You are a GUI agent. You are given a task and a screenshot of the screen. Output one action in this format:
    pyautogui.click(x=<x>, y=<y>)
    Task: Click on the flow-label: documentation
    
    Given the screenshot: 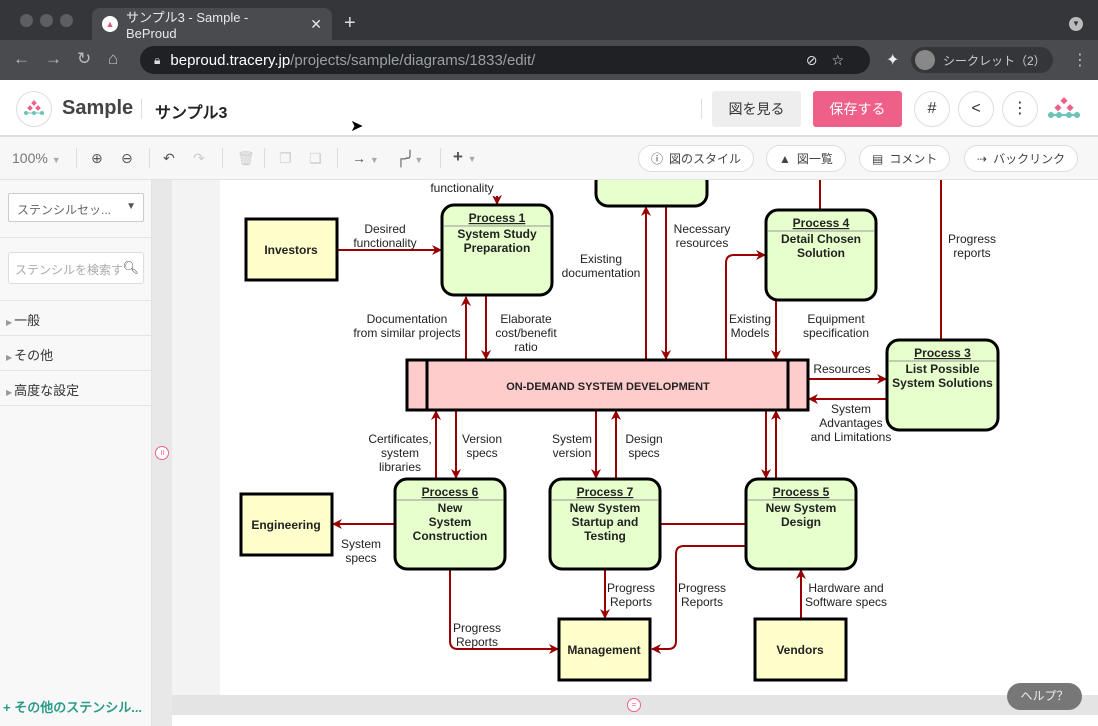 What is the action you would take?
    pyautogui.click(x=601, y=273)
    